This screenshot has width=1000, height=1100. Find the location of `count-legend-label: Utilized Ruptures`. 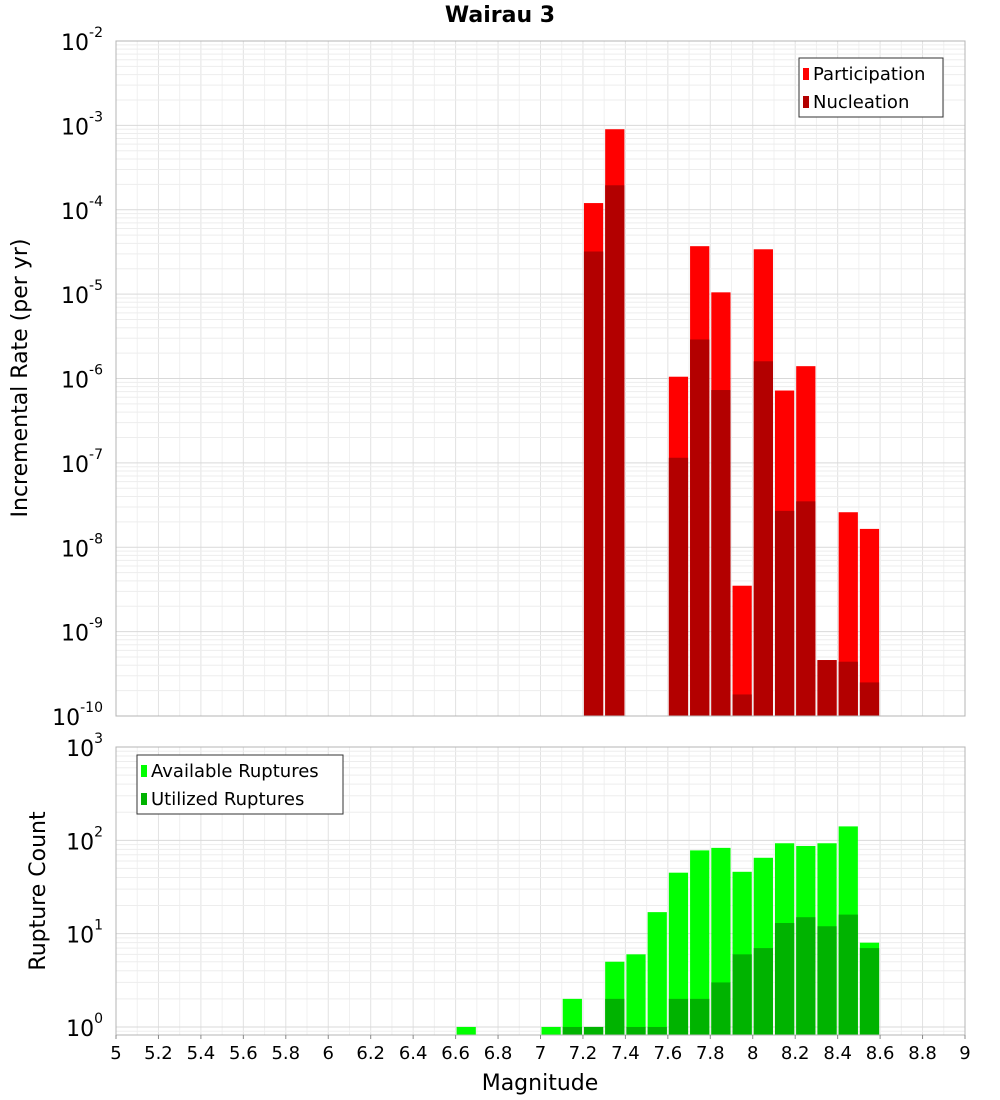

count-legend-label: Utilized Ruptures is located at coordinates (227, 799).